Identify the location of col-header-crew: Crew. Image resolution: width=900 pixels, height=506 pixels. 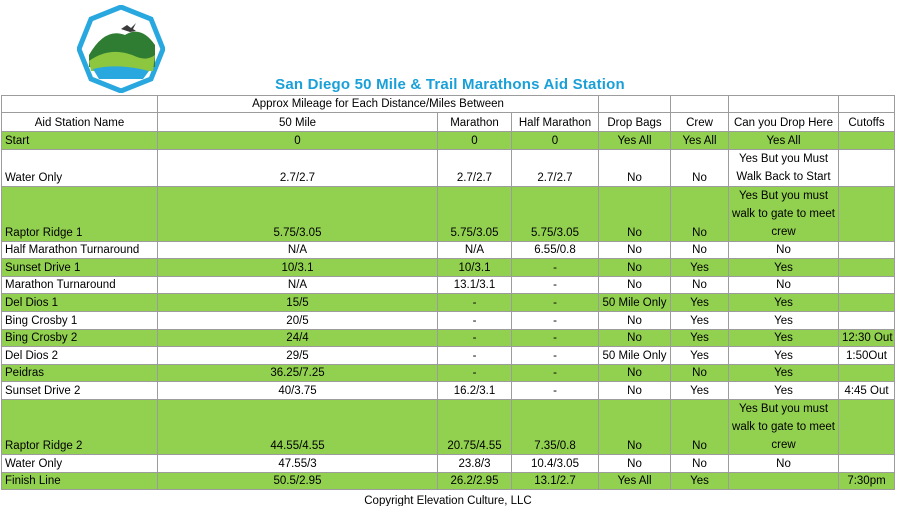
(699, 122).